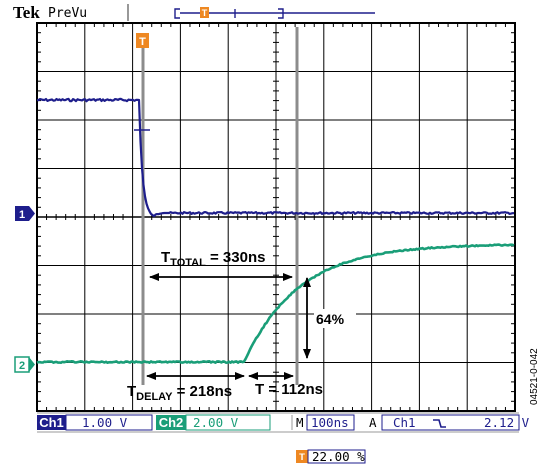 Image resolution: width=542 pixels, height=468 pixels. What do you see at coordinates (105, 422) in the screenshot?
I see `ch1-scale: 1.00 V` at bounding box center [105, 422].